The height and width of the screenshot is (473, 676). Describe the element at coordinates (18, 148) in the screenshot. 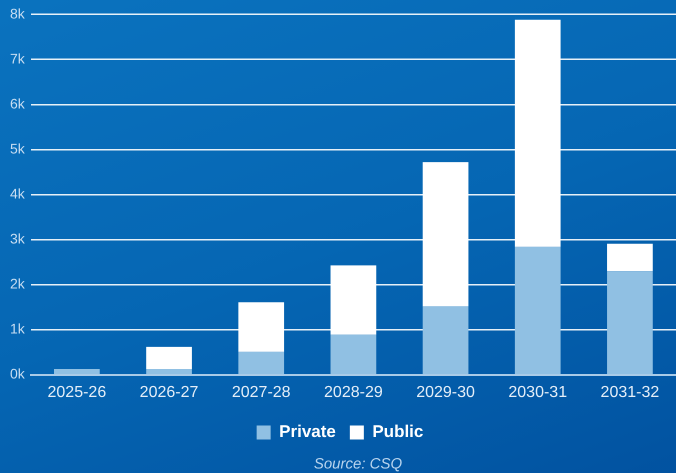

I see `y-tick-label: 5k` at that location.